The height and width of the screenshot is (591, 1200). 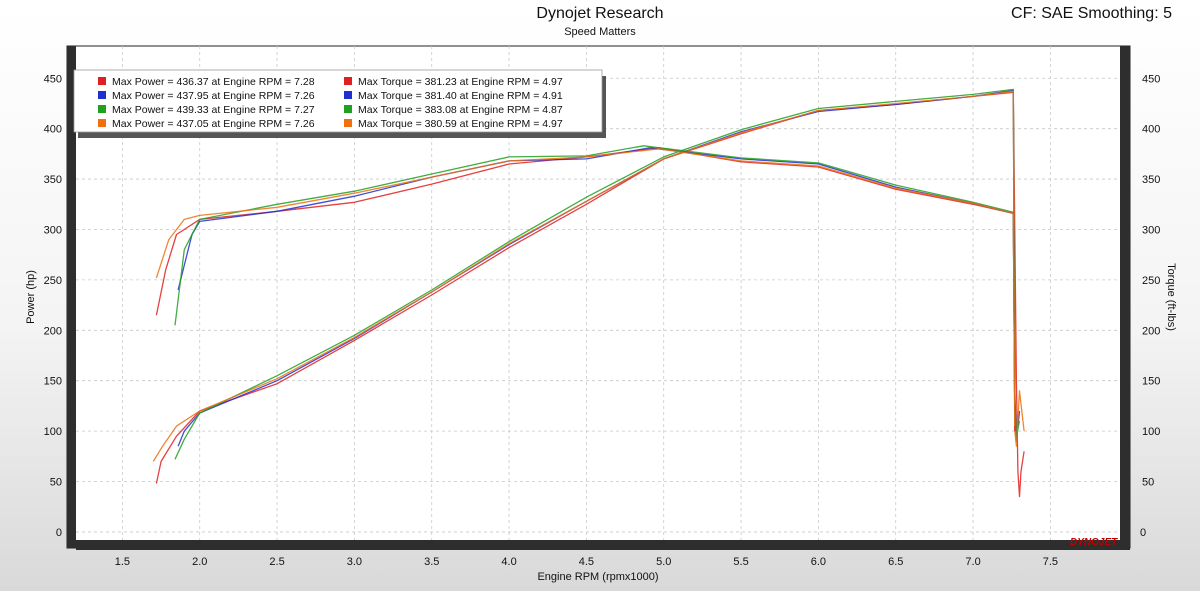 I want to click on y-tick-label-right: 0, so click(x=1143, y=533).